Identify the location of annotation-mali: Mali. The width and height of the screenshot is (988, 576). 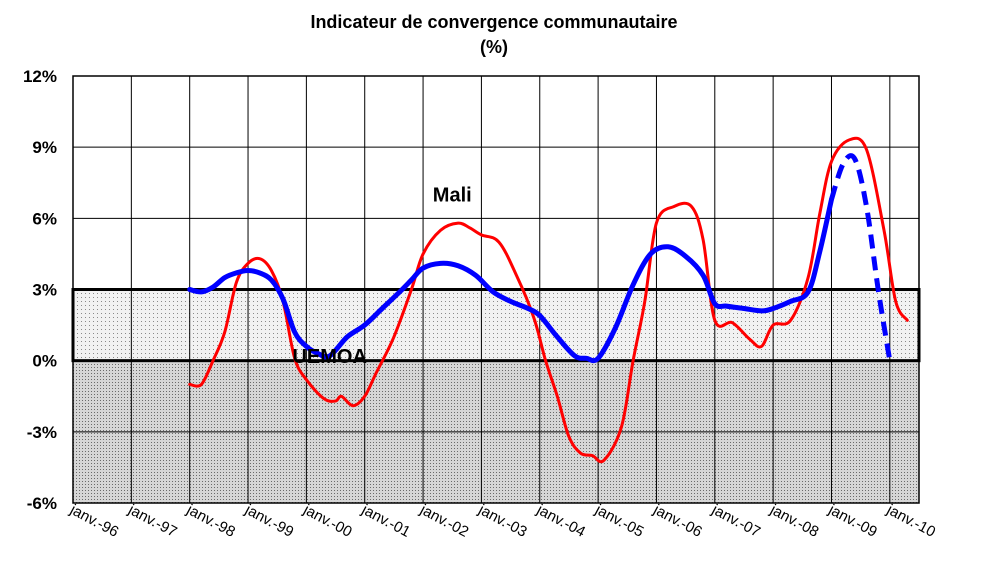
(452, 196).